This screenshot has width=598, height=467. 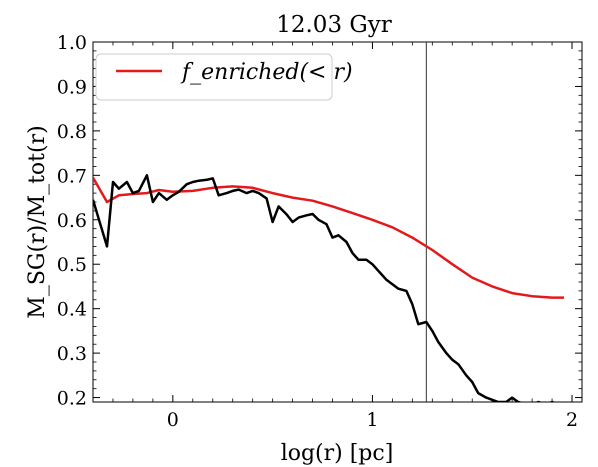 What do you see at coordinates (72, 354) in the screenshot?
I see `y-tick-label: 0.3` at bounding box center [72, 354].